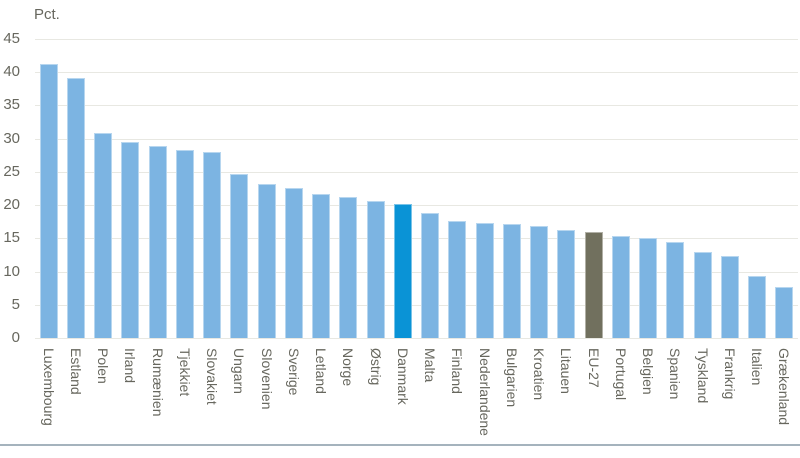 This screenshot has width=800, height=458. I want to click on x-label-rumænien: Rumænien, so click(157, 382).